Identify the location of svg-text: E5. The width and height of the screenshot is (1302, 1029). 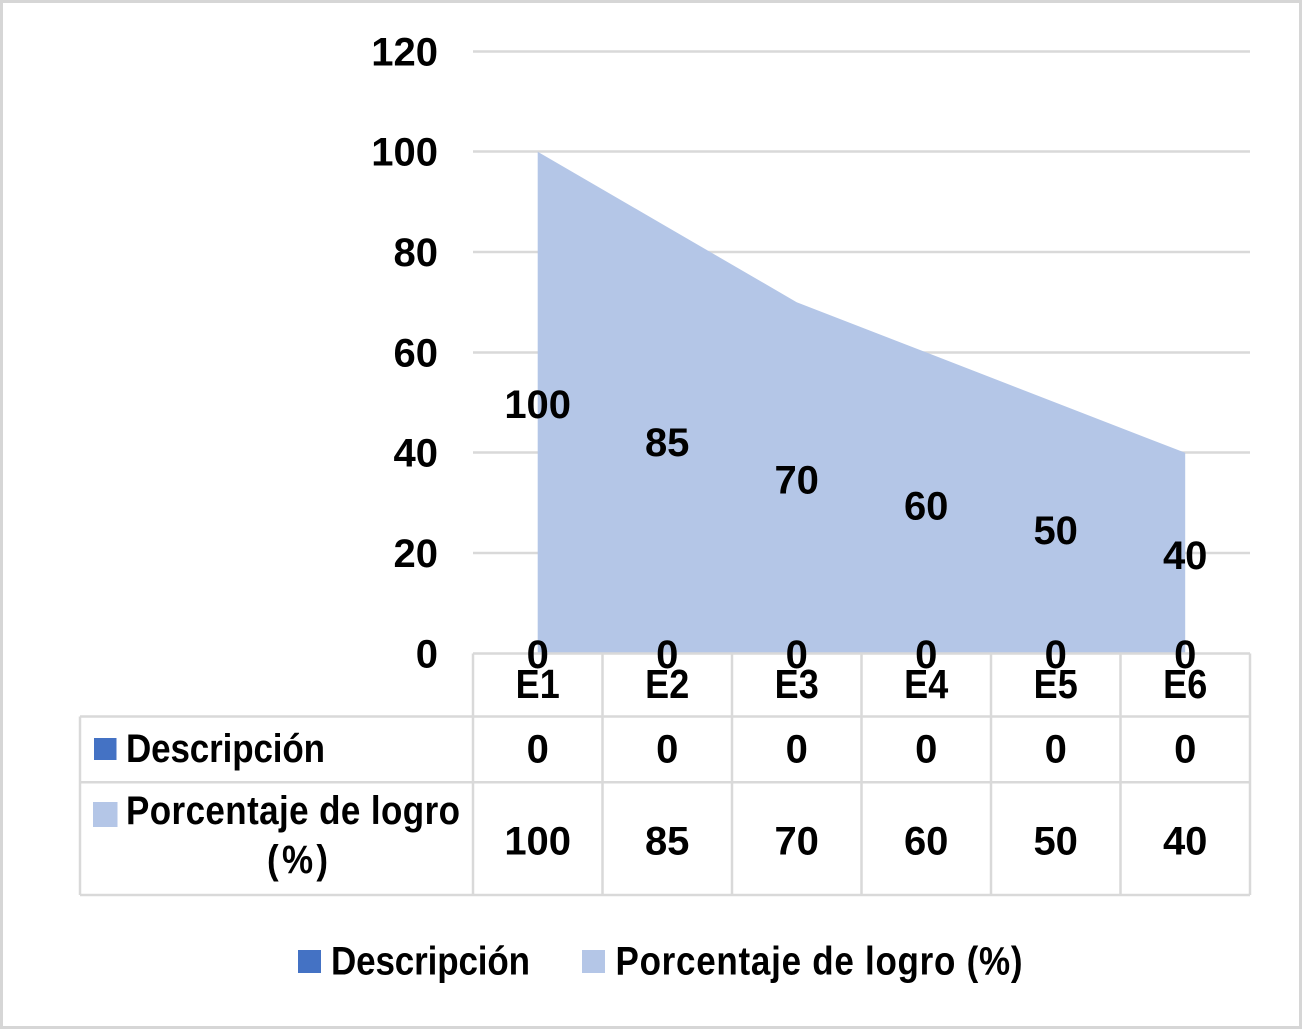
(1056, 684).